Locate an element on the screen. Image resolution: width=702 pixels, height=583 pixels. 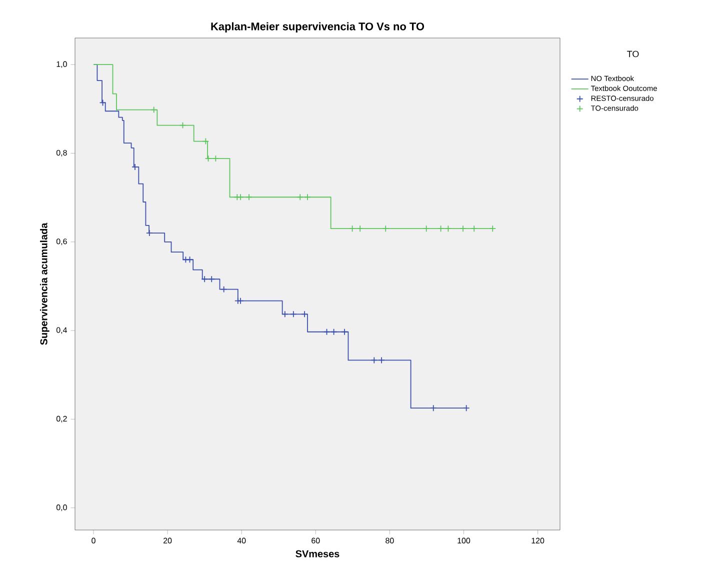
x-axis-title: SVmeses is located at coordinates (318, 554).